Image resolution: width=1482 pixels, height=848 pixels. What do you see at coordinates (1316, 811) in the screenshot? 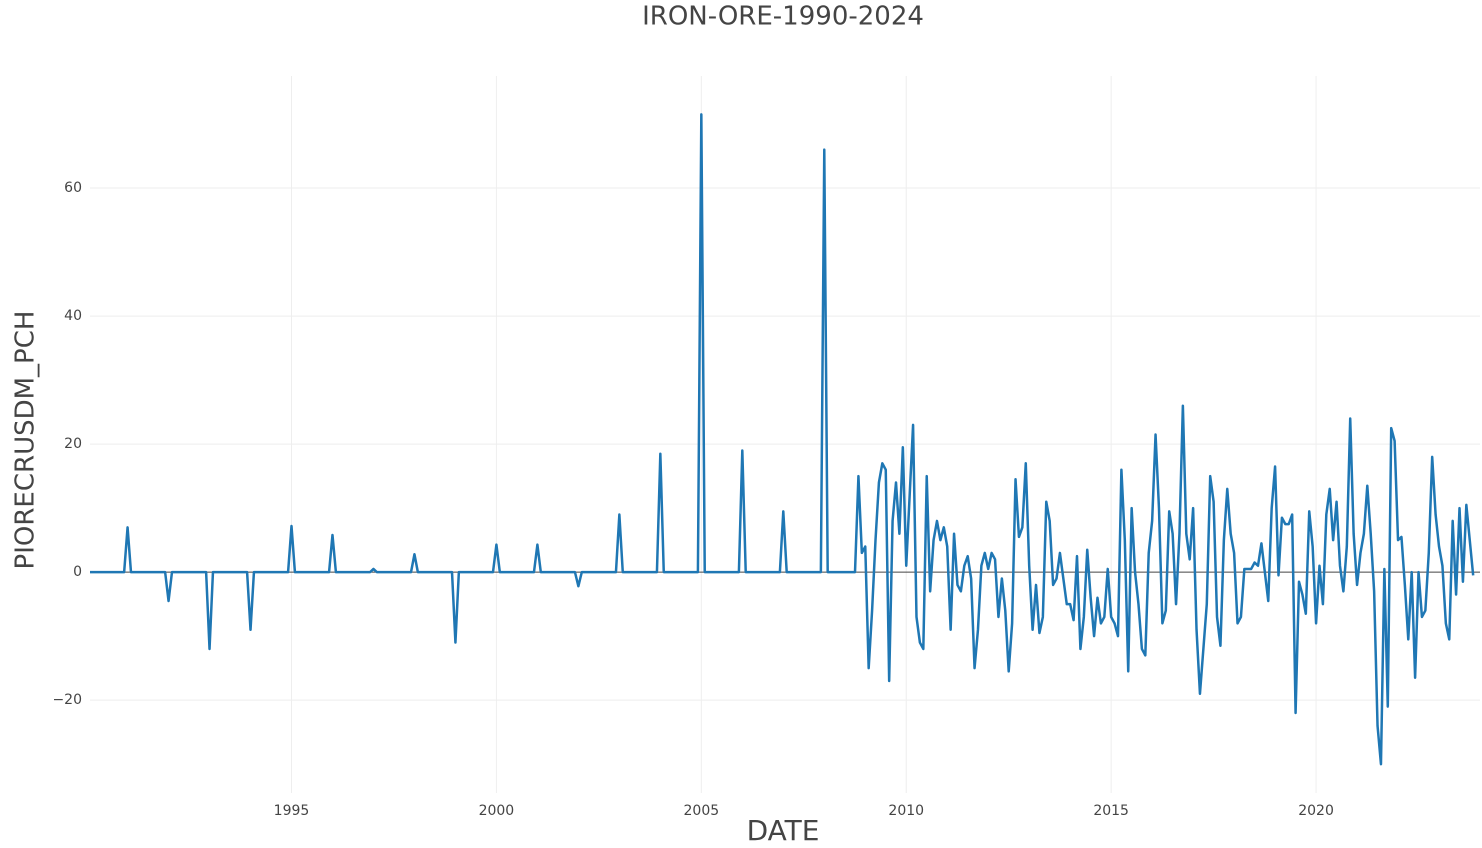
I see `x-tick-label: 2020` at bounding box center [1316, 811].